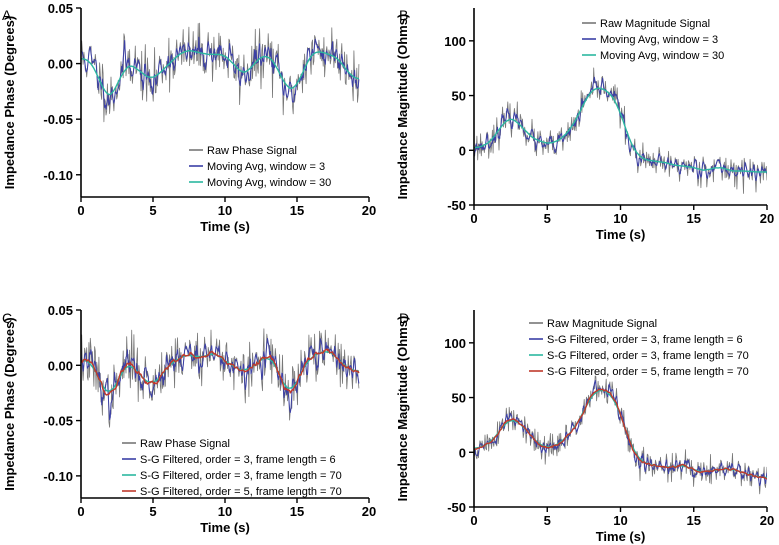 The height and width of the screenshot is (545, 779). Describe the element at coordinates (7, 318) in the screenshot. I see `panel-letter: C` at that location.